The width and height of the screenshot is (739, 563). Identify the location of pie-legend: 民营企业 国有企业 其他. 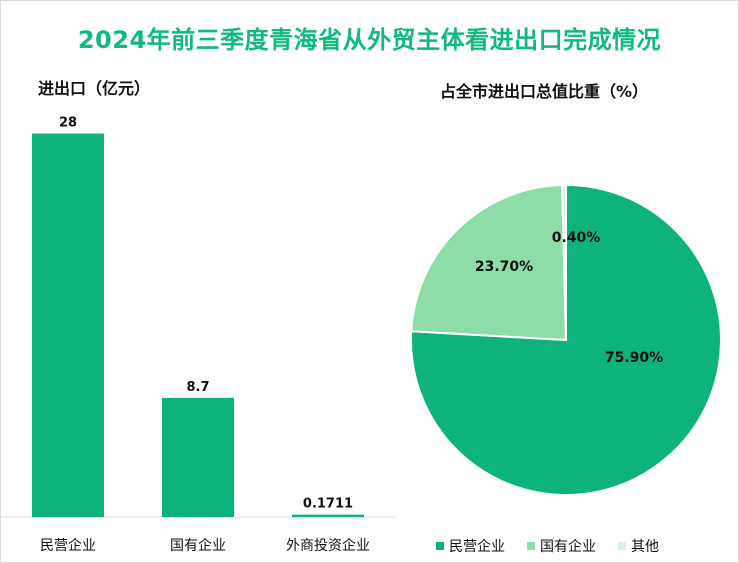
(558, 546).